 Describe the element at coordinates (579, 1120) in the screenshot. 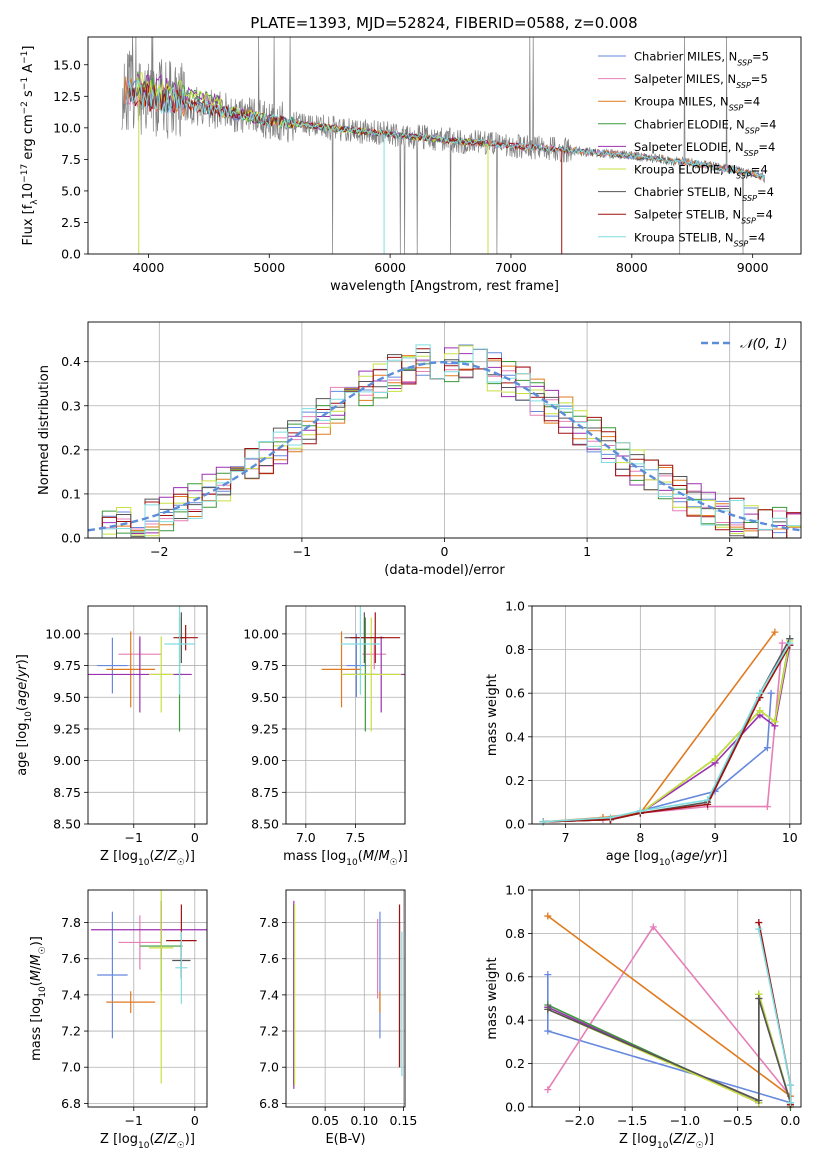

I see `x-tick-label: −2.0` at that location.